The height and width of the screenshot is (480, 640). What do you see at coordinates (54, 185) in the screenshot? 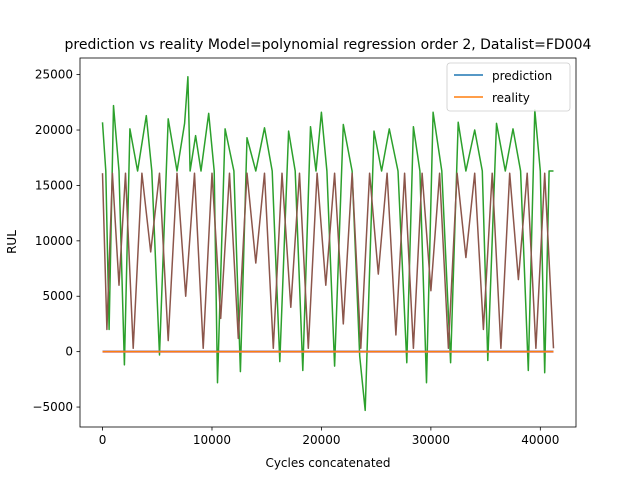
I see `y-tick-label: 15000` at bounding box center [54, 185].